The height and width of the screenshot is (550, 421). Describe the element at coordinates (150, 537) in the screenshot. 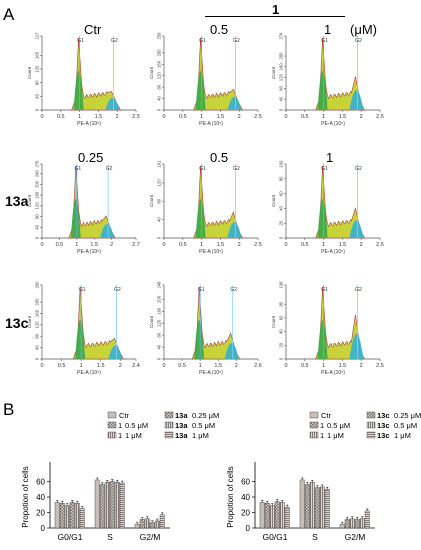

I see `category-label: G2/M` at that location.